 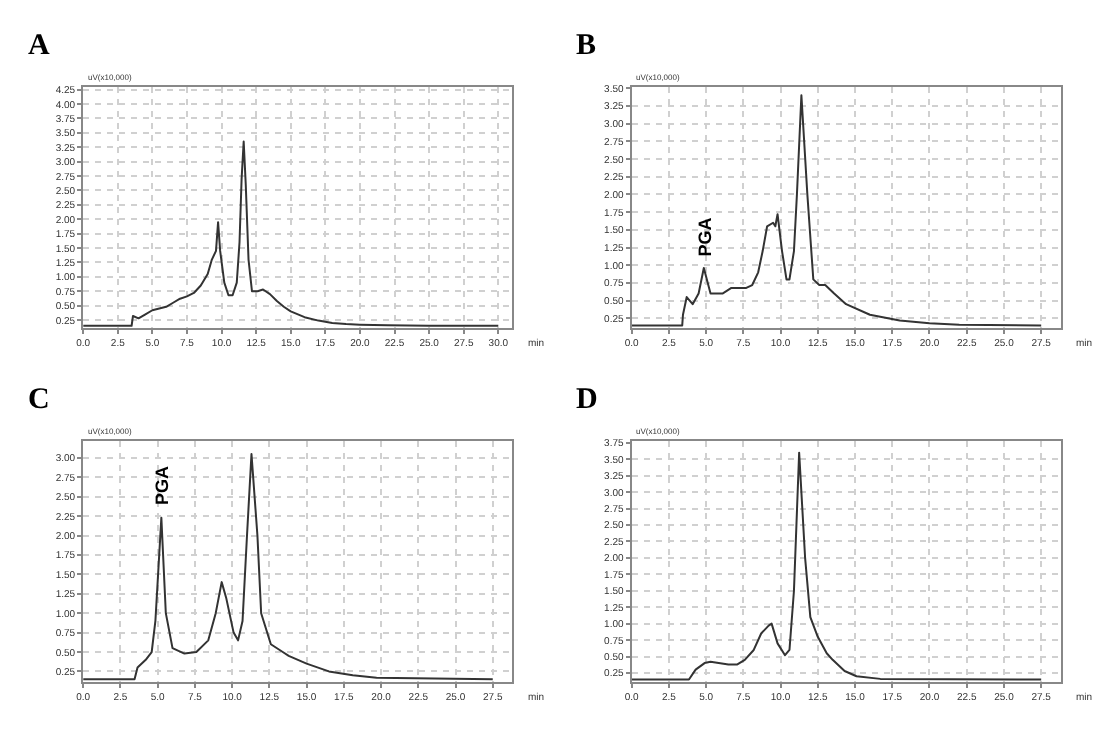 What do you see at coordinates (39, 46) in the screenshot?
I see `chart-title: A` at bounding box center [39, 46].